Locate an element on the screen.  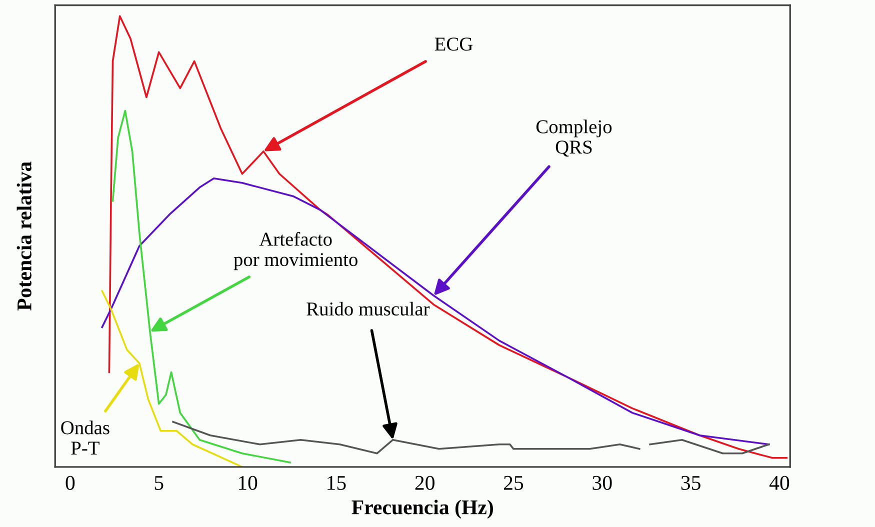
x-tick-label: 35 is located at coordinates (690, 483).